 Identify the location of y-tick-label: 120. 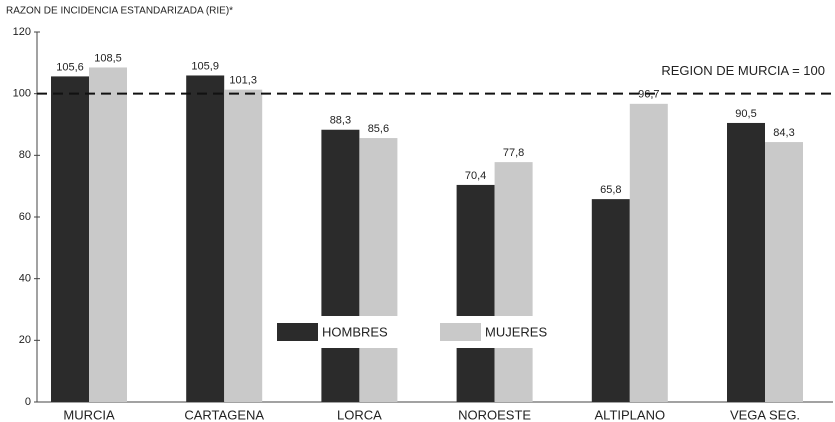
(22, 32).